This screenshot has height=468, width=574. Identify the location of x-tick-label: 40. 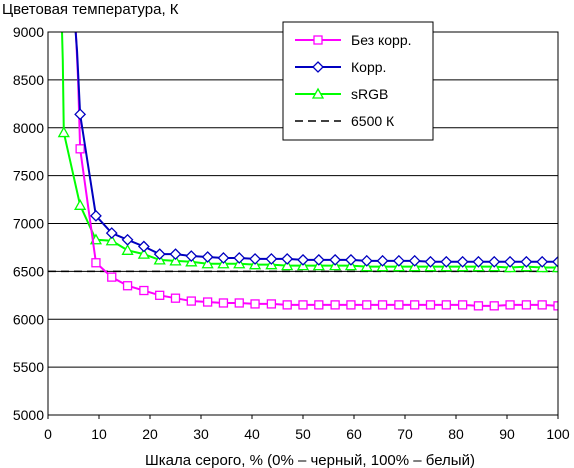
(252, 434).